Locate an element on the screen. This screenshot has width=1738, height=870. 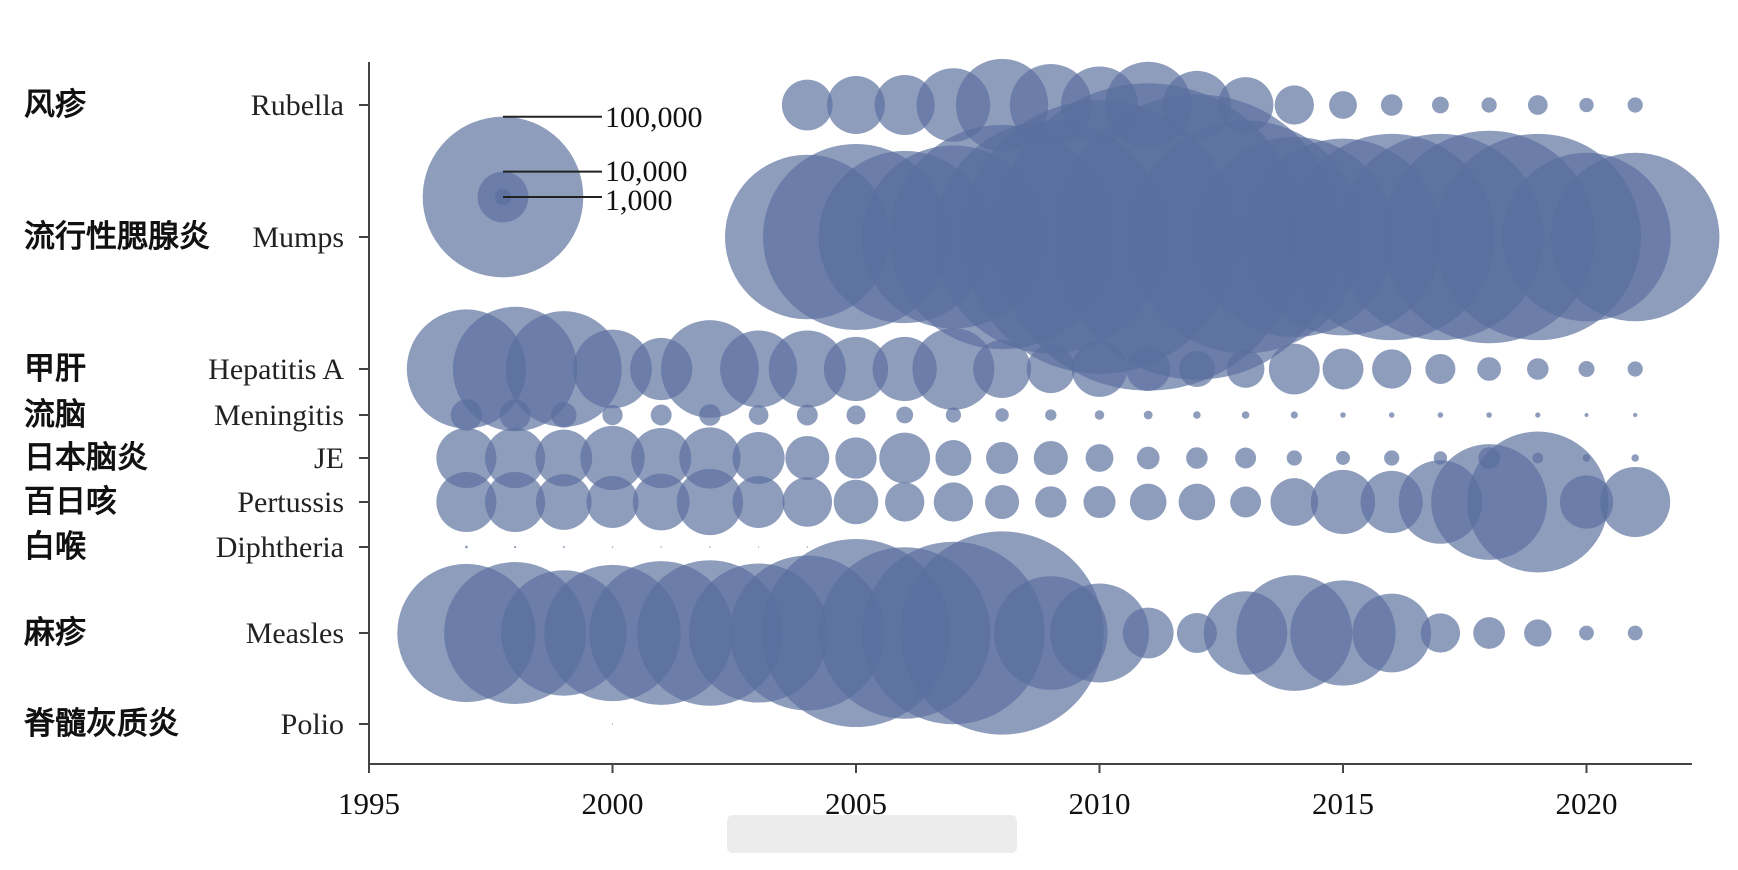
bubble-pertussis-2012 is located at coordinates (1197, 502).